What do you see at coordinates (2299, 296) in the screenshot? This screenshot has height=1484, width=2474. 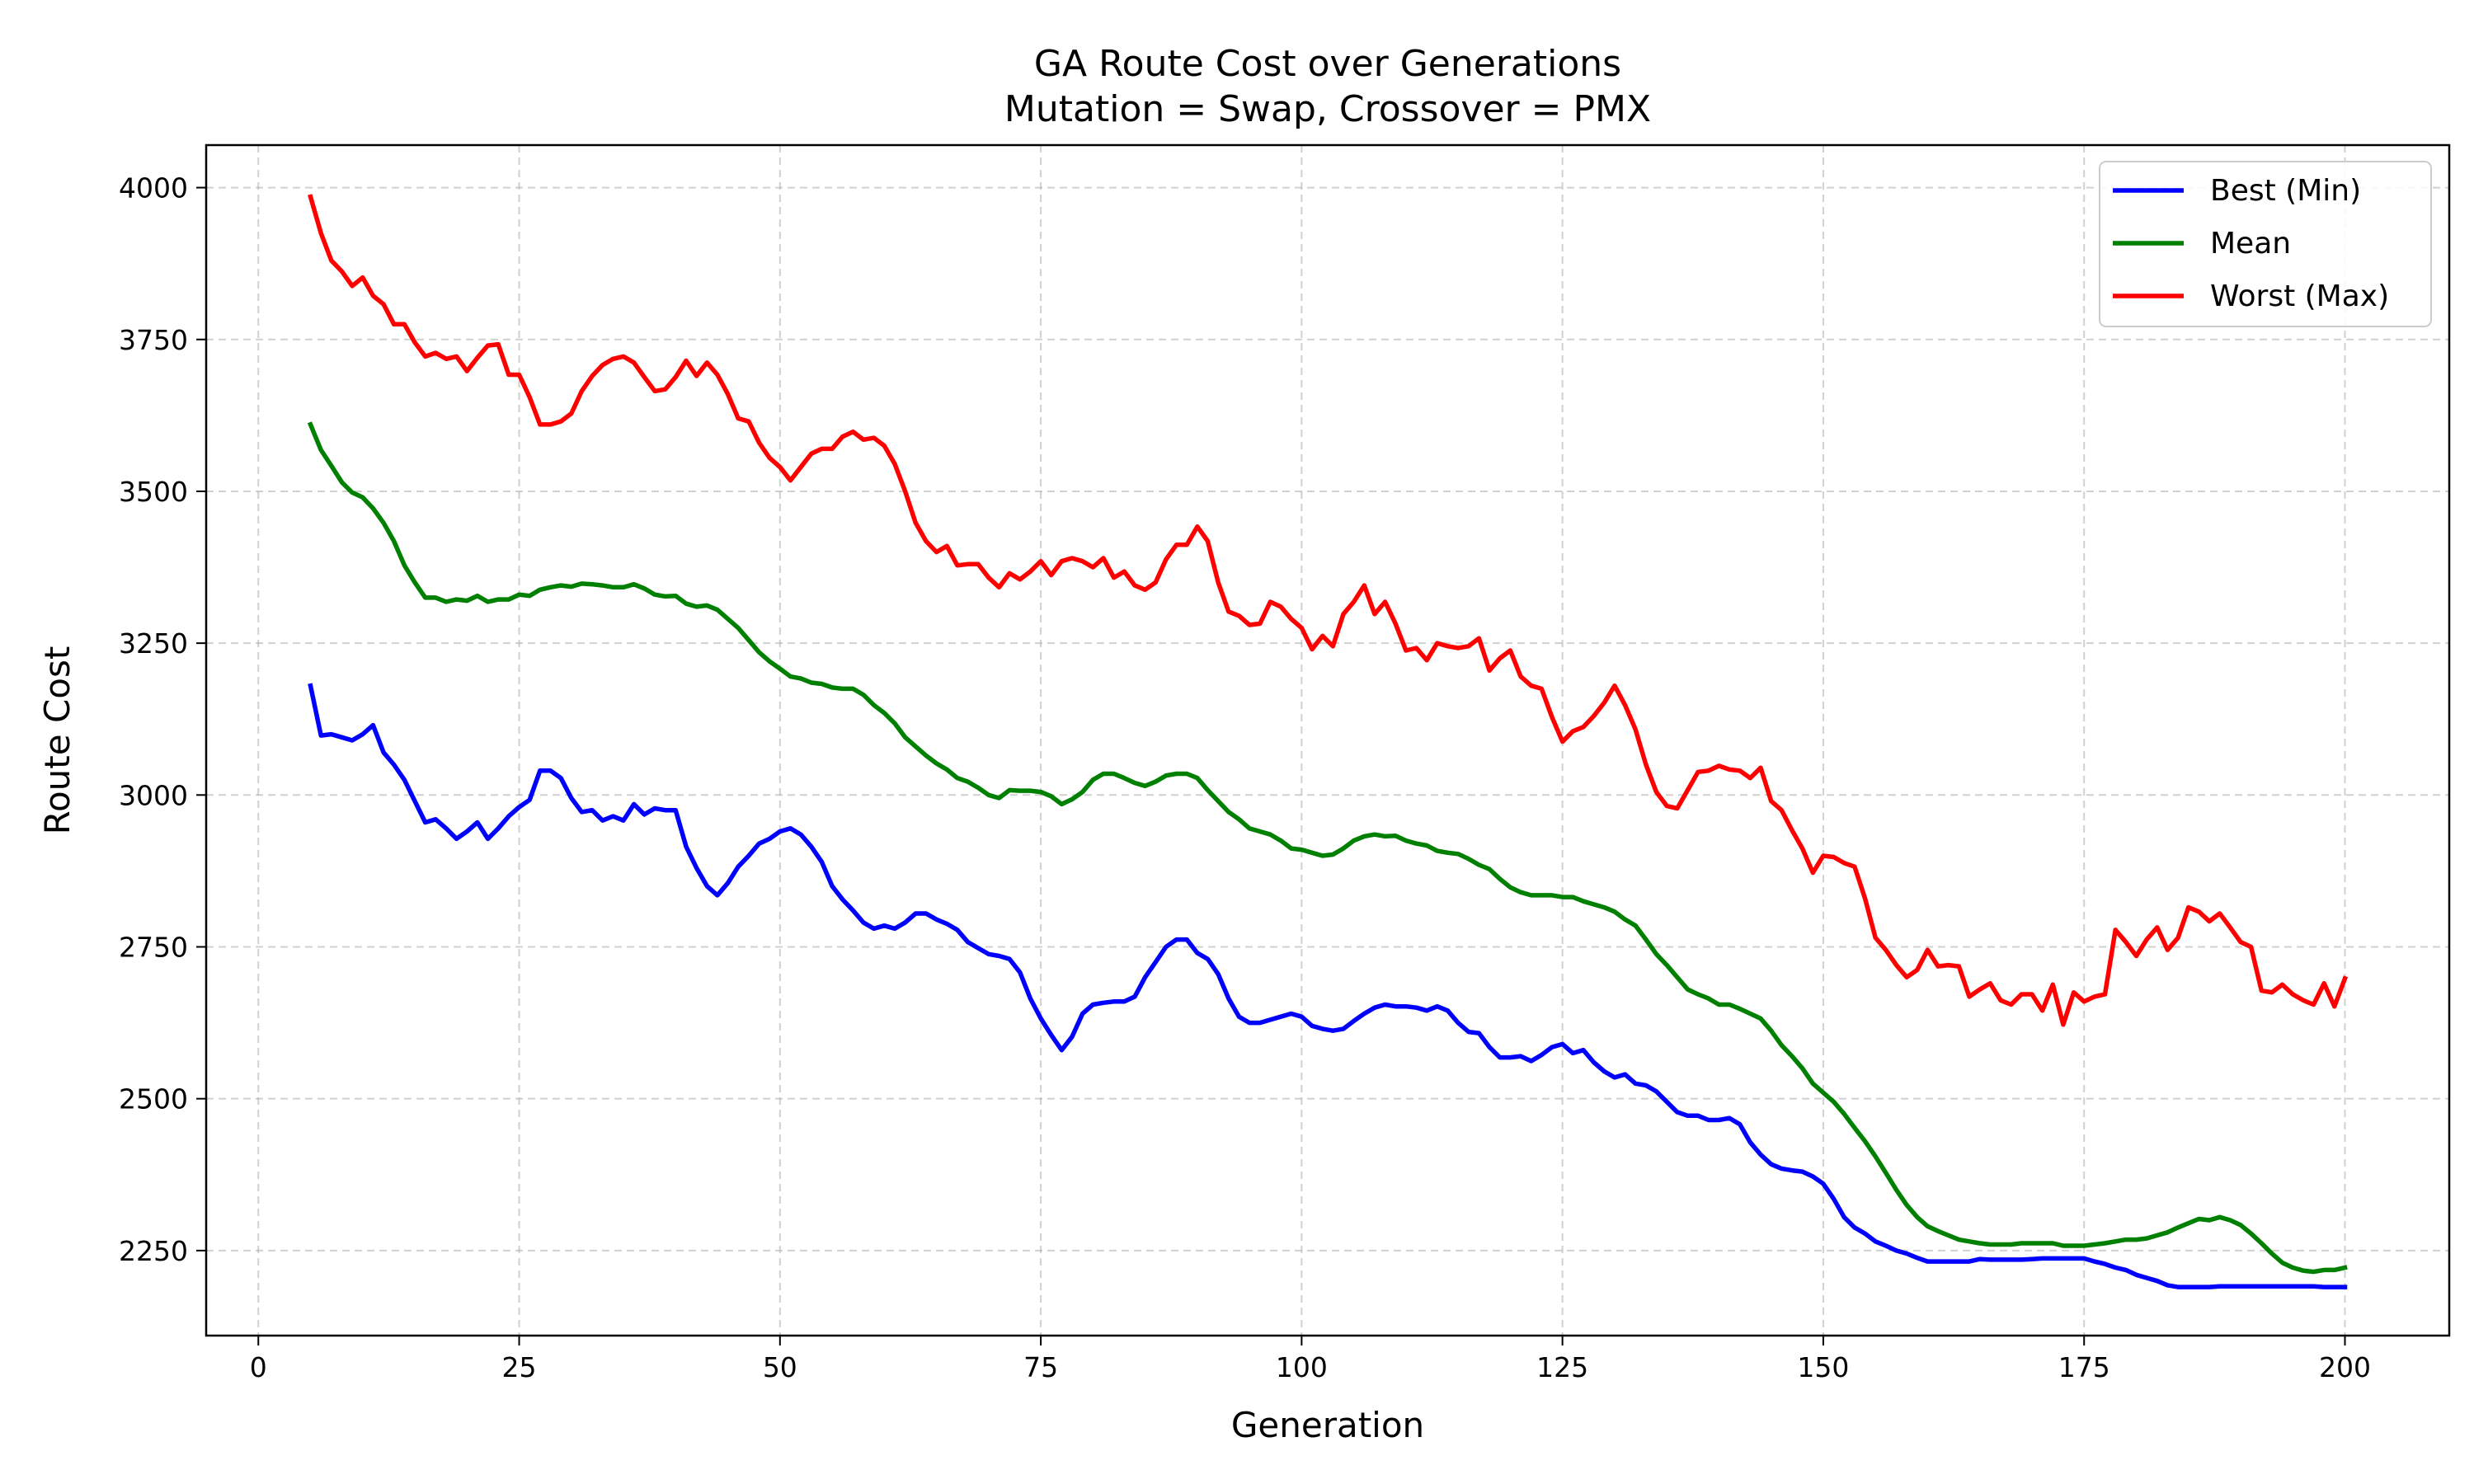 I see `legend-label-worst-max: Worst (Max)` at bounding box center [2299, 296].